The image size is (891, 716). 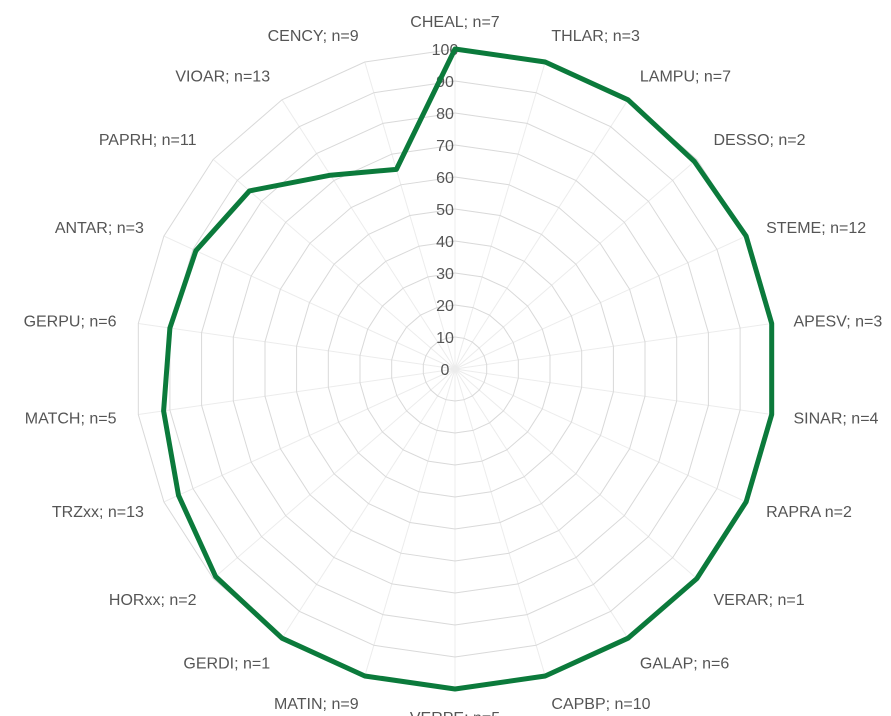 What do you see at coordinates (684, 664) in the screenshot?
I see `category-label: GALAP; n=6` at bounding box center [684, 664].